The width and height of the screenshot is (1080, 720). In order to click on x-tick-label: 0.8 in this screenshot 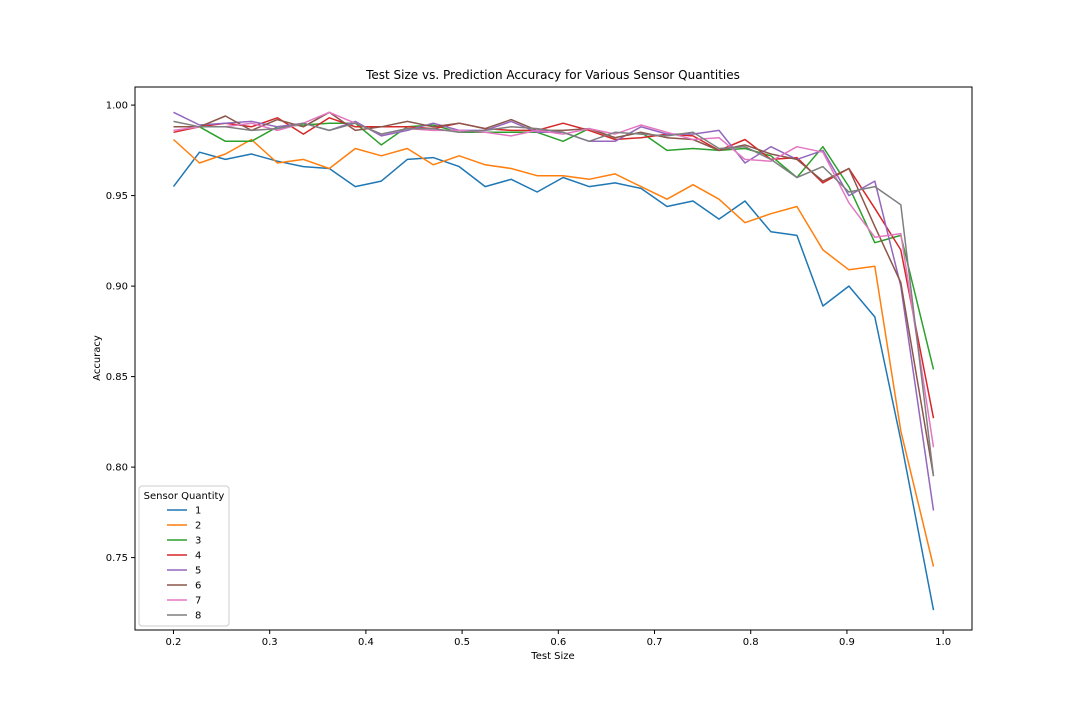, I will do `click(751, 642)`.